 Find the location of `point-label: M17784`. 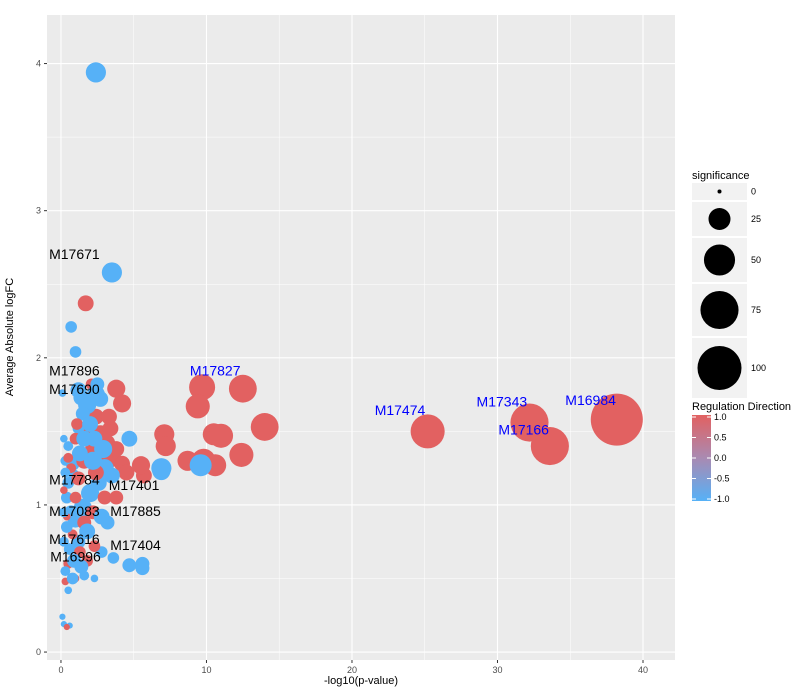

point-label: M17784 is located at coordinates (74, 479).